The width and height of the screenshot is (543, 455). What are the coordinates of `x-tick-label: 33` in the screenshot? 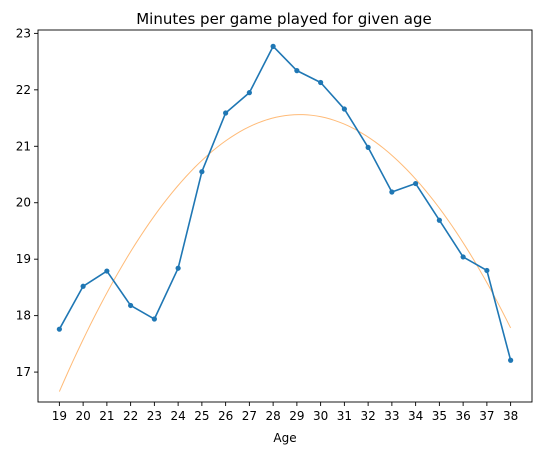 It's located at (391, 416).